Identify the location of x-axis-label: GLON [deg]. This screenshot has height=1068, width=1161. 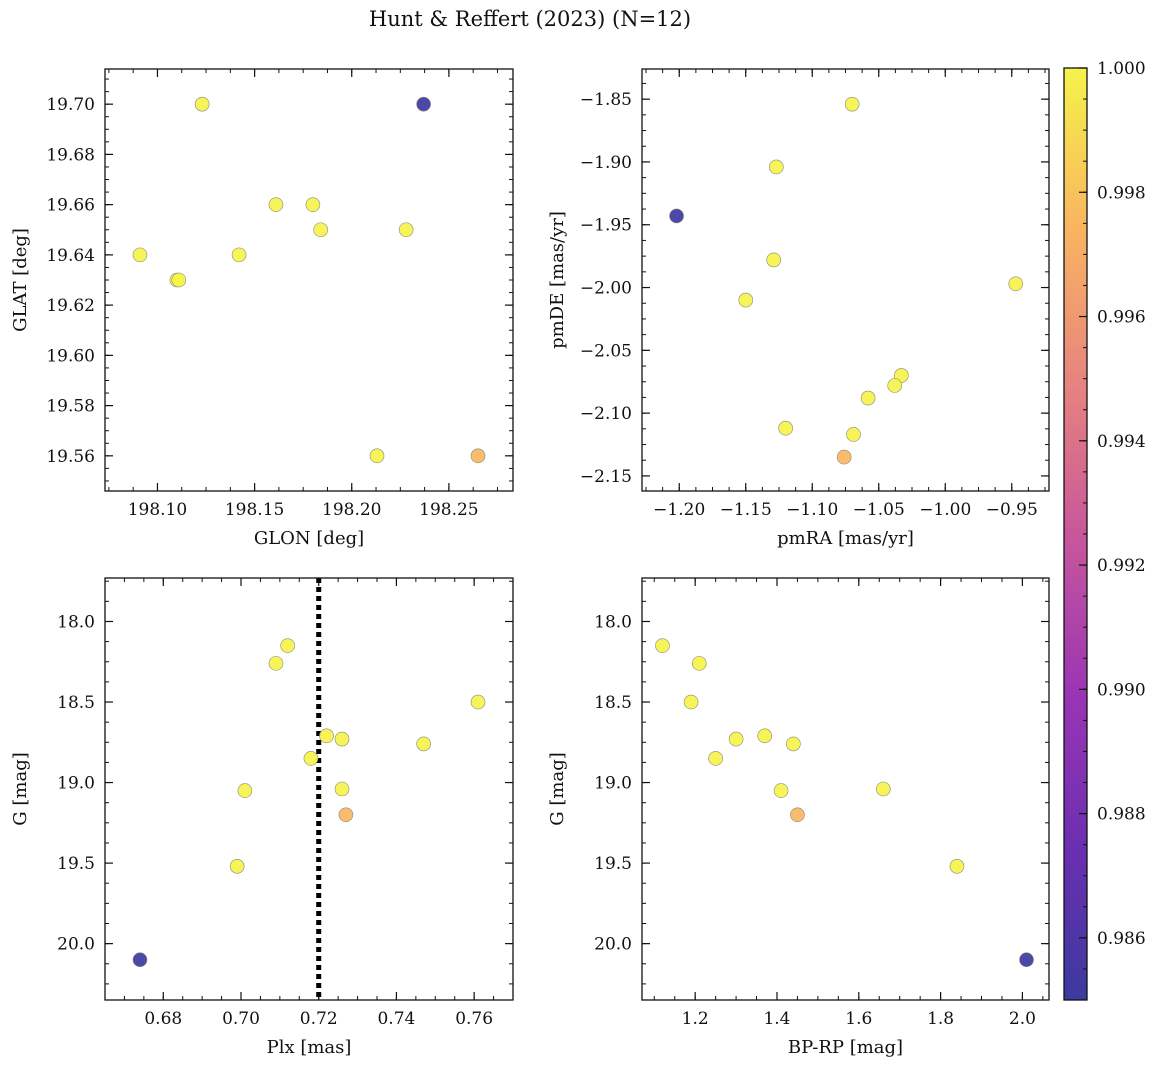
(309, 538).